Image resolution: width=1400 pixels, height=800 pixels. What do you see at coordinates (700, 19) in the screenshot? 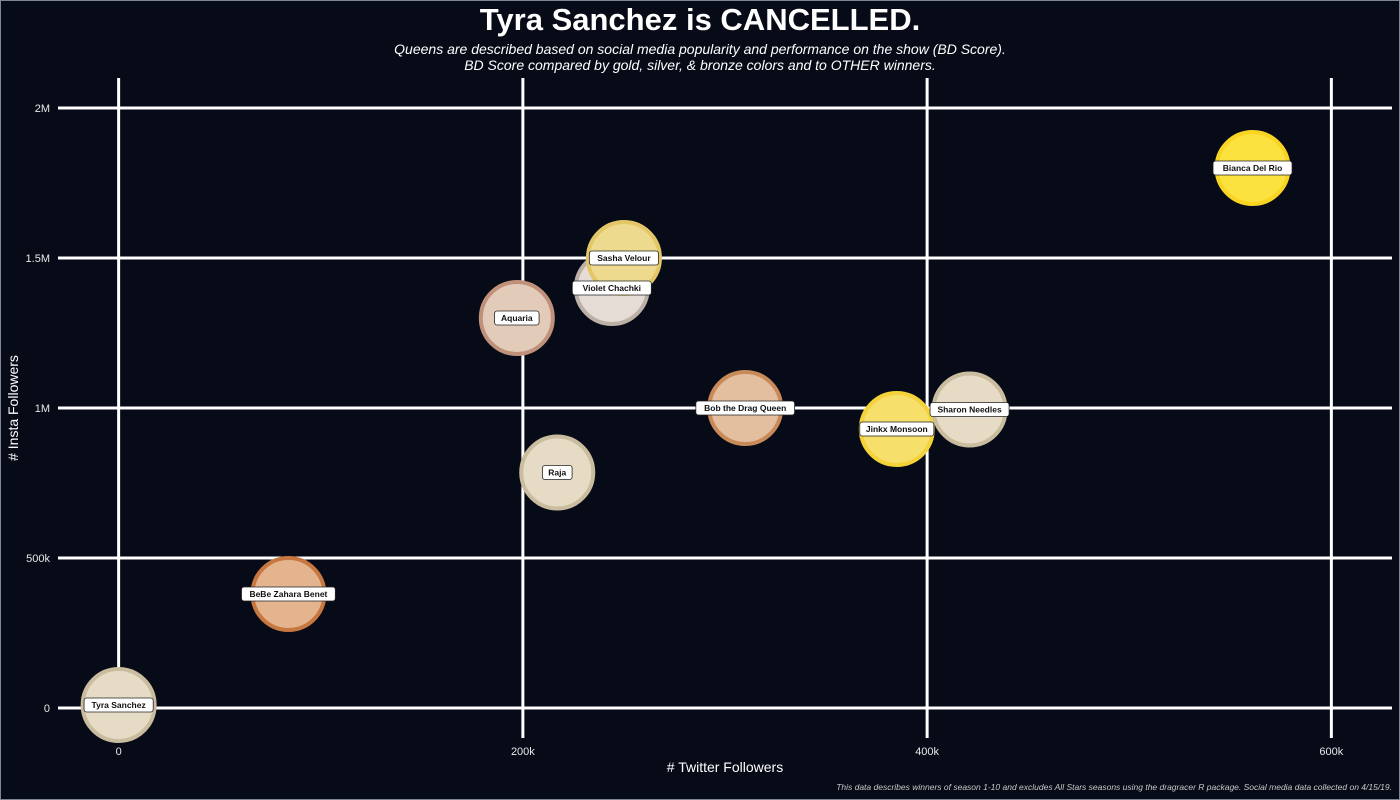
I see `chart-title: Tyra Sanchez is CANCELLED.` at bounding box center [700, 19].